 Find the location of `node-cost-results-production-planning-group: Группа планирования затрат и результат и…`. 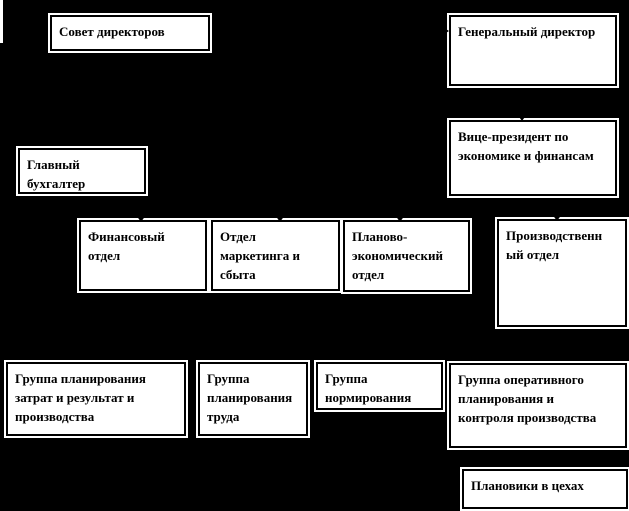

node-cost-results-production-planning-group: Группа планирования затрат и результат и… is located at coordinates (96, 399).